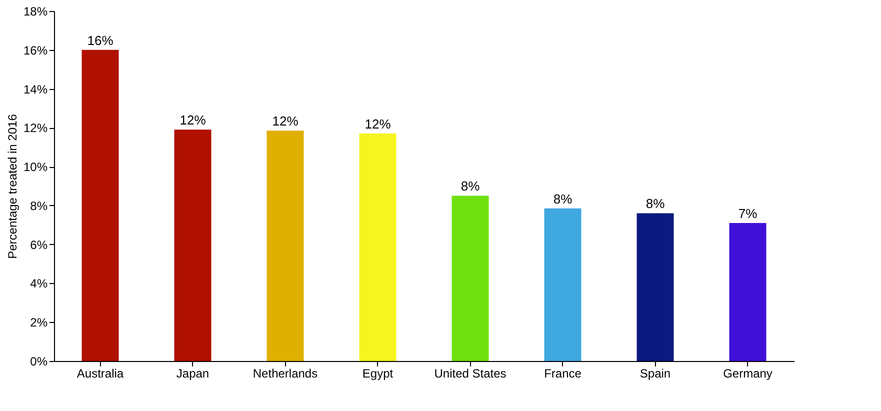 This screenshot has width=881, height=411. I want to click on y-tick-label: 2%, so click(39, 323).